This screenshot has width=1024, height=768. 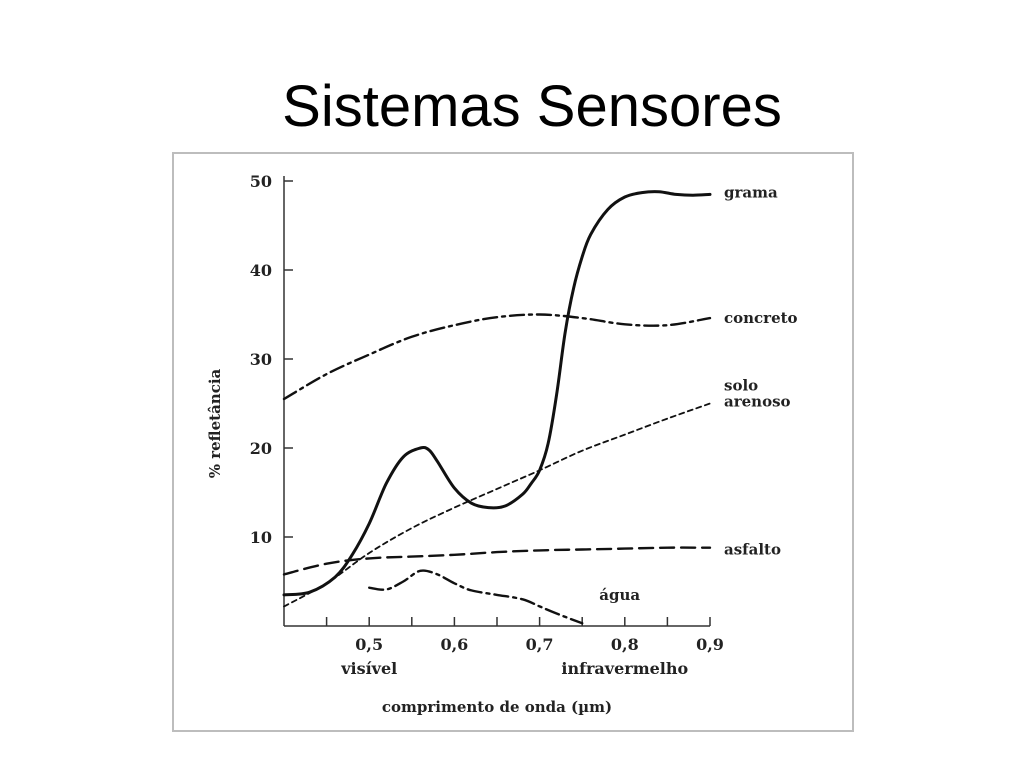 I want to click on y-axis-title: % refletância, so click(x=215, y=423).